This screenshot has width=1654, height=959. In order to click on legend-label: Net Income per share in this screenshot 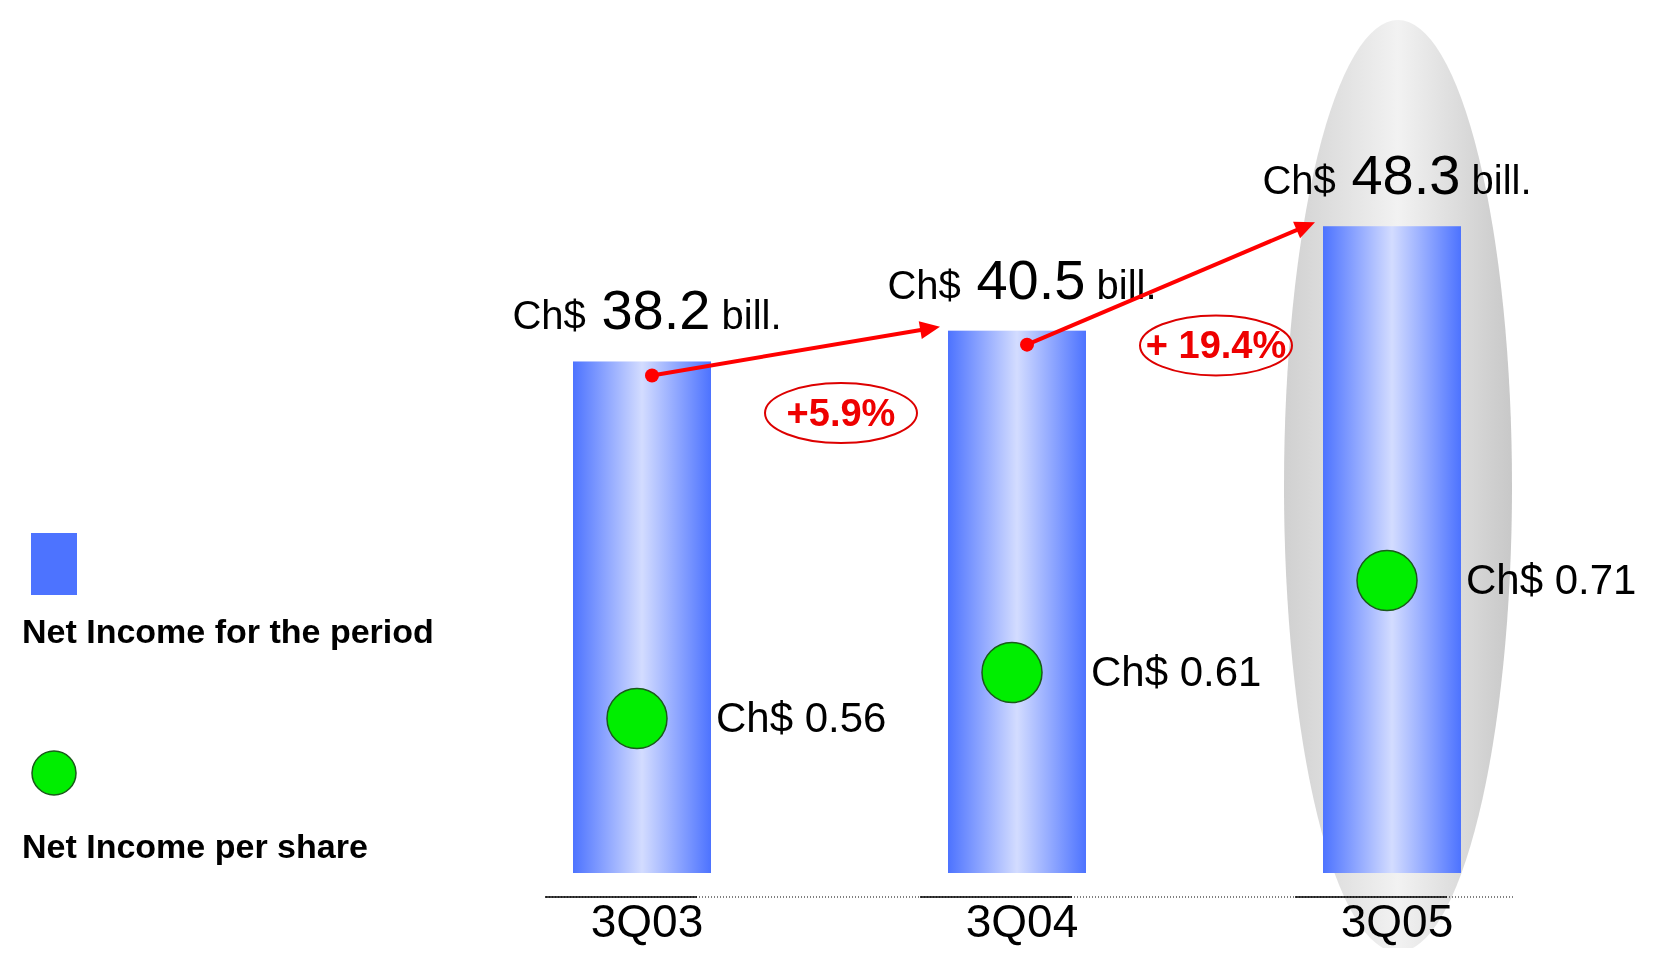, I will do `click(195, 846)`.